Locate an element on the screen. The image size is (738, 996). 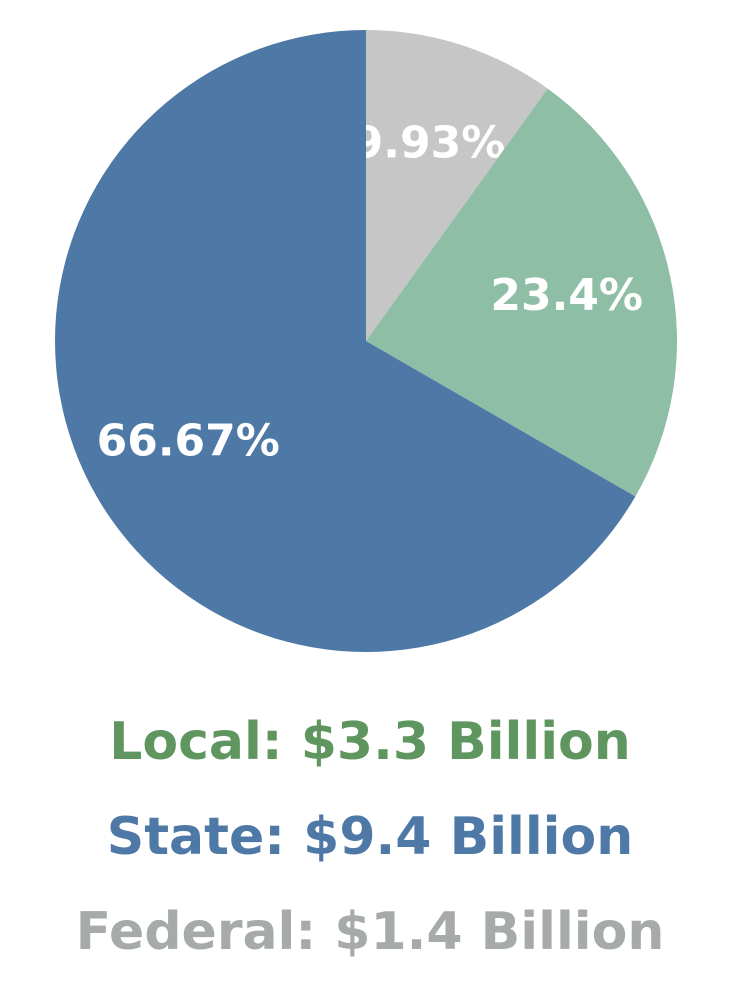
slice-label: 23.4% is located at coordinates (566, 295).